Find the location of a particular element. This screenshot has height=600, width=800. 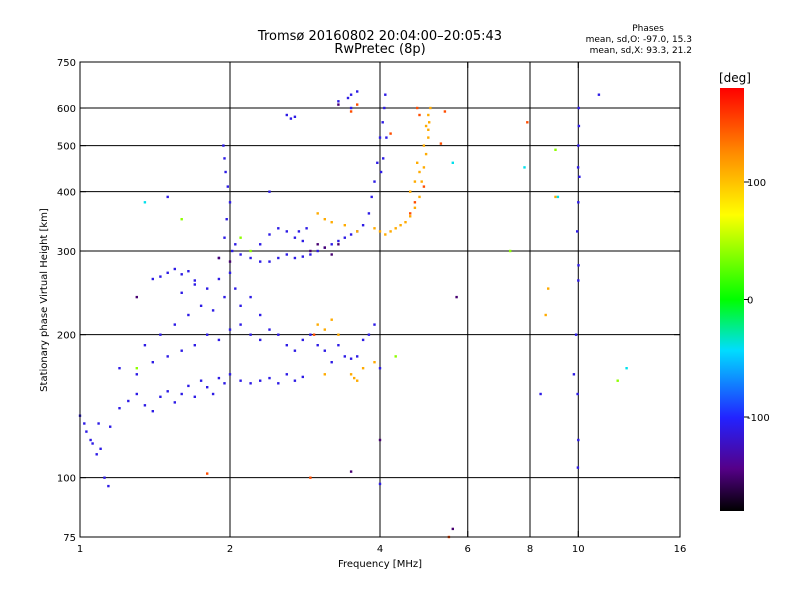

y-tick-label: 100 is located at coordinates (66, 479).